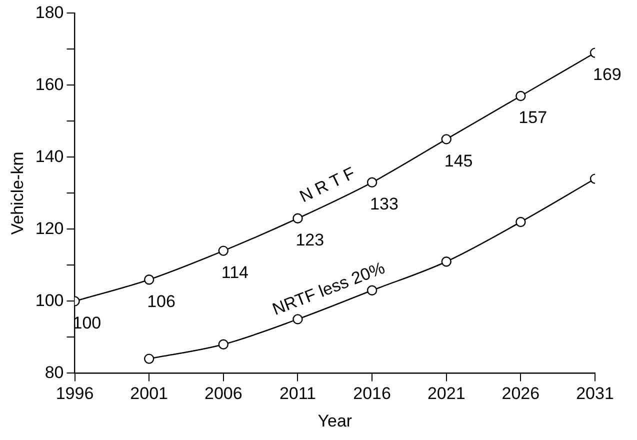 The width and height of the screenshot is (637, 440). What do you see at coordinates (446, 394) in the screenshot?
I see `x-tick-label: 2021` at bounding box center [446, 394].